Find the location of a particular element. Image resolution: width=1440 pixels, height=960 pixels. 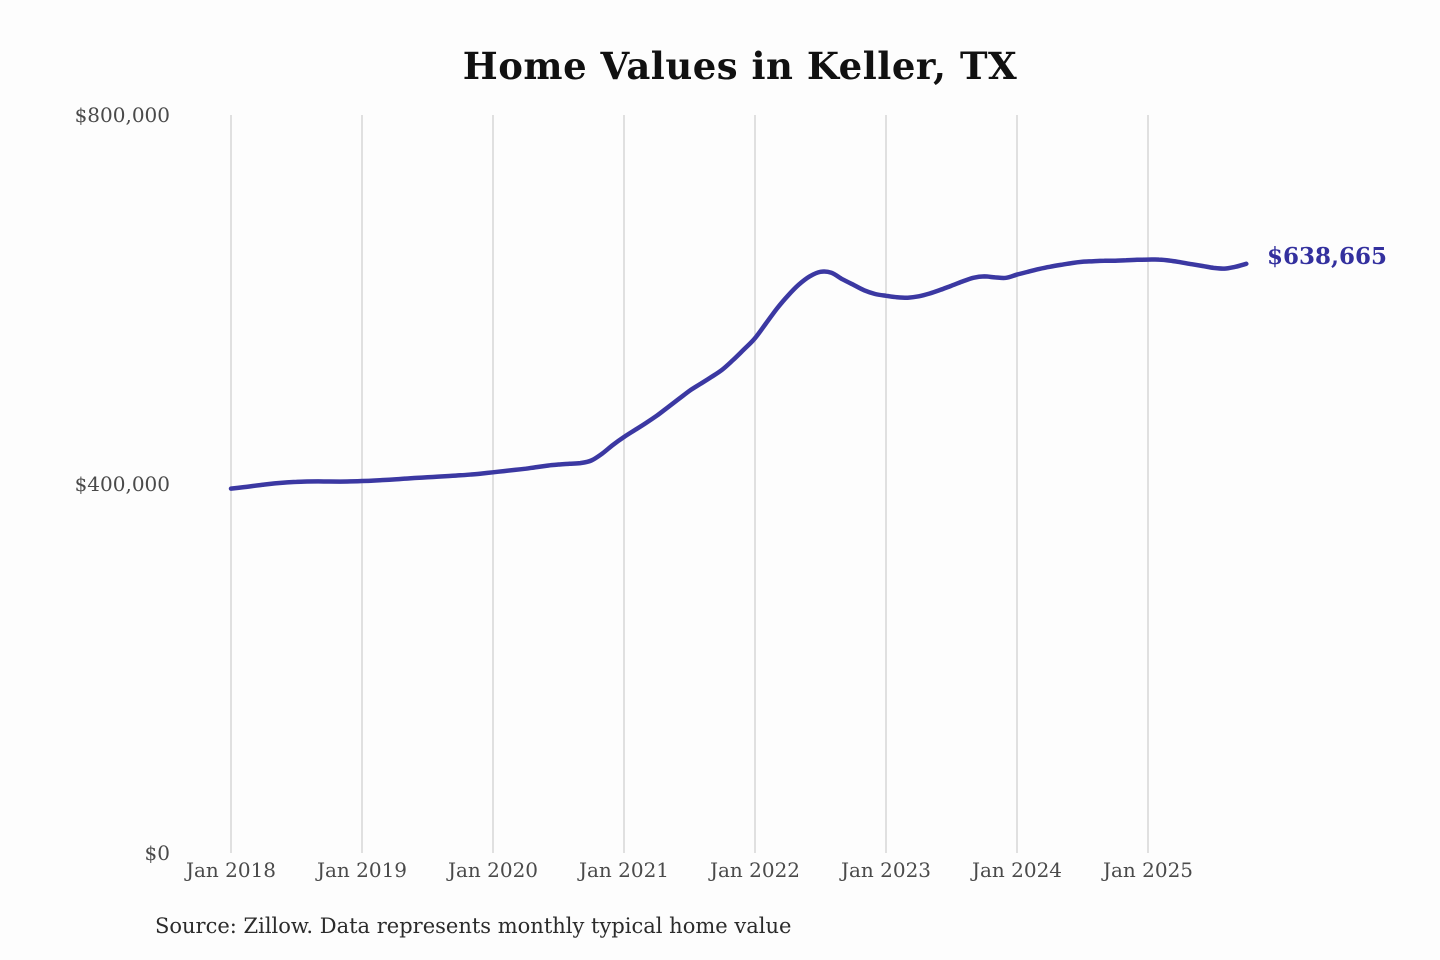

x-tick-label: Jan 2022 is located at coordinates (754, 870).